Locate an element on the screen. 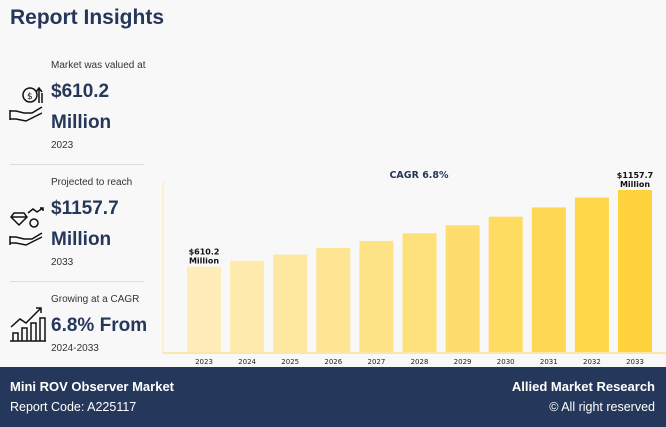 This screenshot has width=666, height=427. growth-chart-icon is located at coordinates (28, 324).